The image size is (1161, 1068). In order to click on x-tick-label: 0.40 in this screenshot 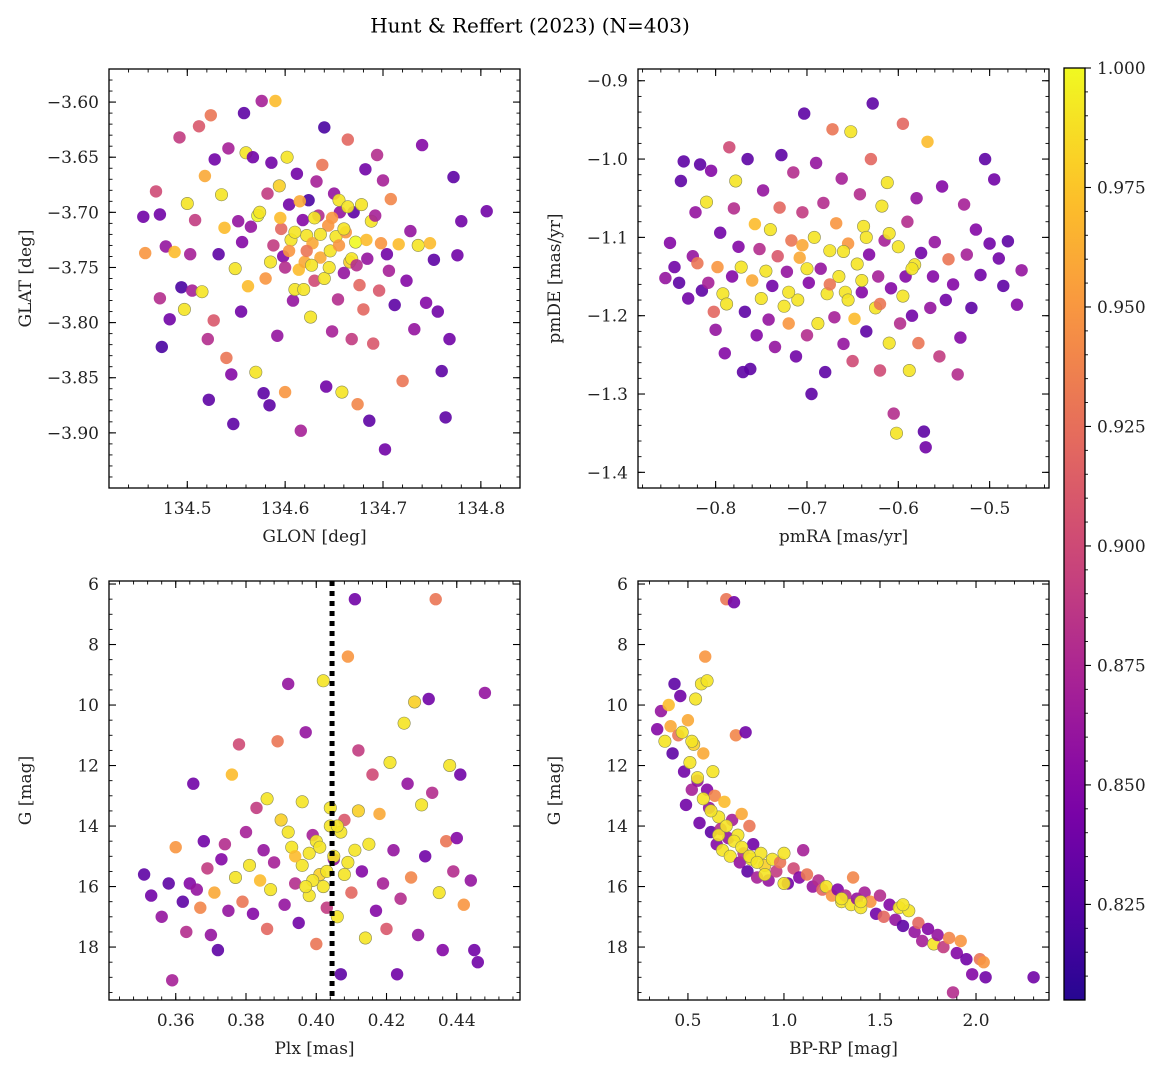, I will do `click(316, 1021)`.